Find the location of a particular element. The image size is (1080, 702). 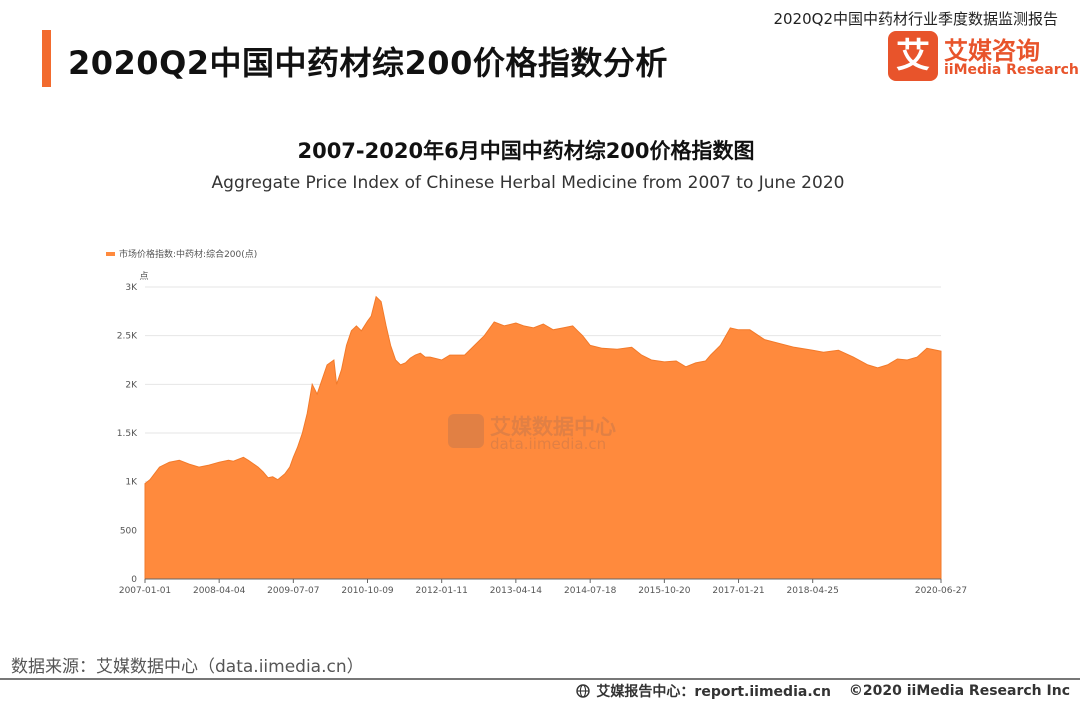

legend-swatch is located at coordinates (110, 254).